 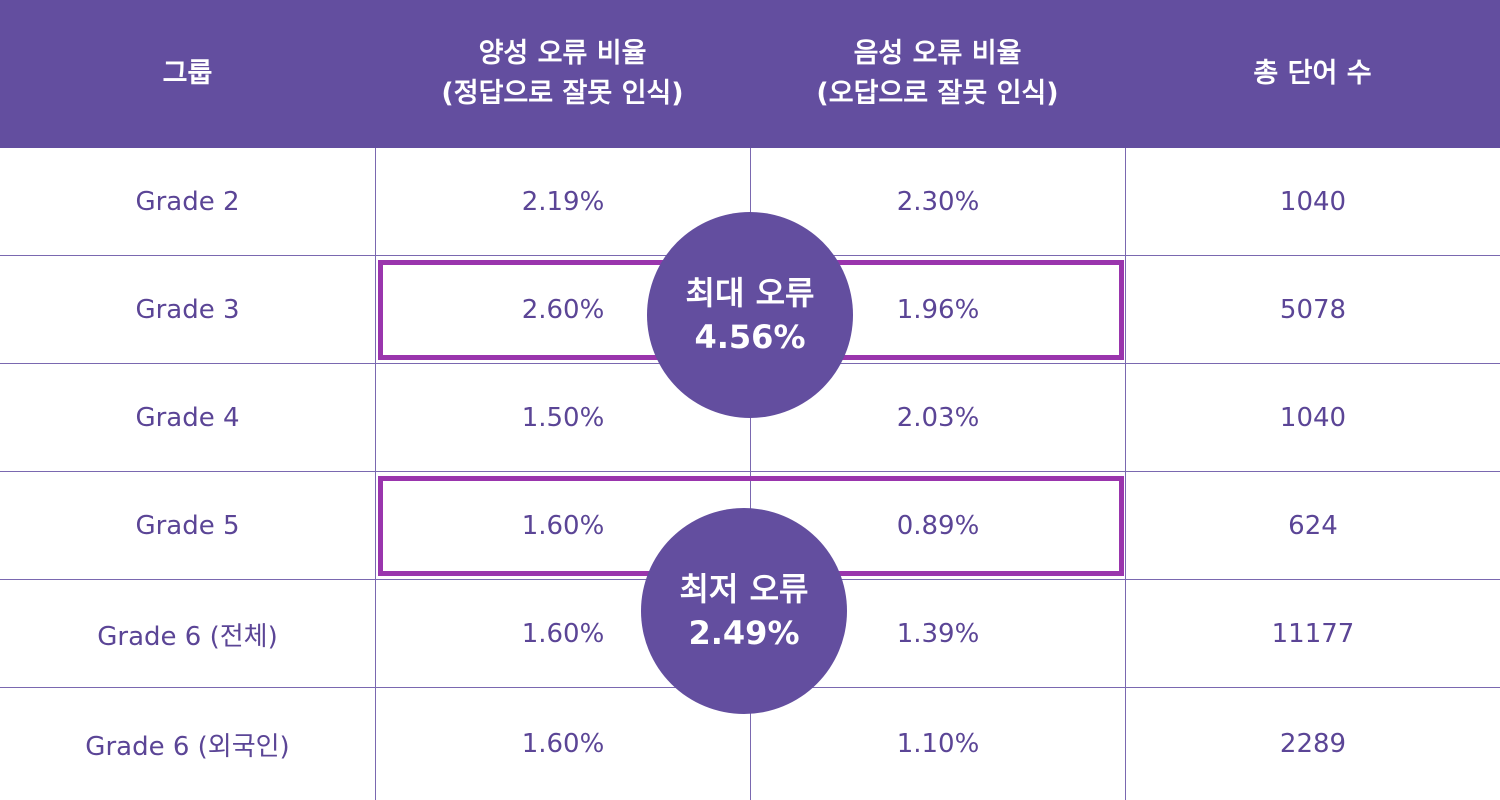 What do you see at coordinates (937, 418) in the screenshot?
I see `cell-false-negative: 2.03%` at bounding box center [937, 418].